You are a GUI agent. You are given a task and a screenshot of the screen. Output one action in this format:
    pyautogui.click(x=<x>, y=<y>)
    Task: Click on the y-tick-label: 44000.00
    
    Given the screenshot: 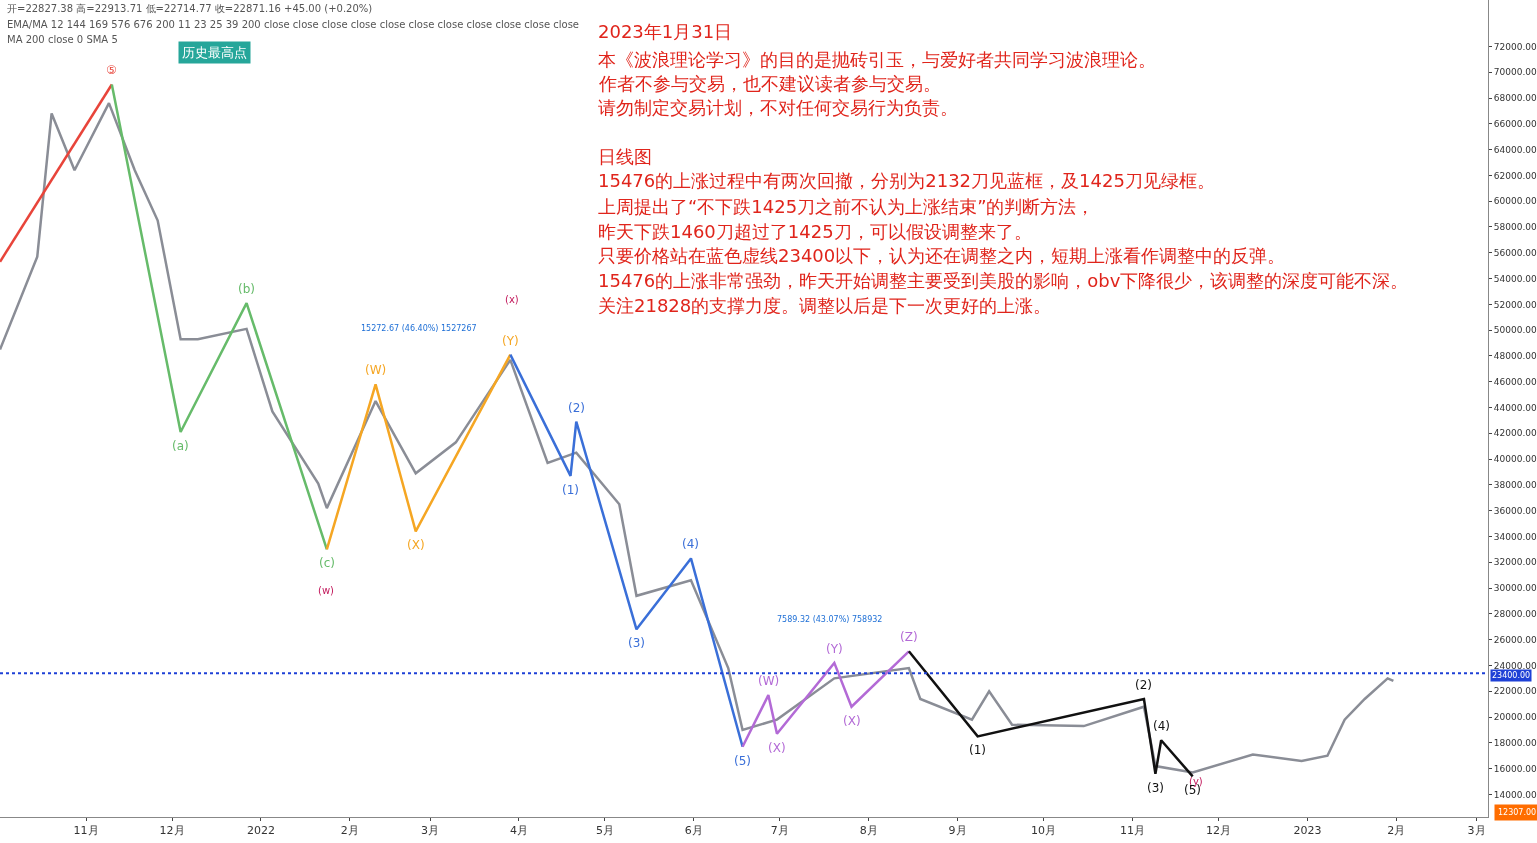 What is the action you would take?
    pyautogui.click(x=1515, y=407)
    